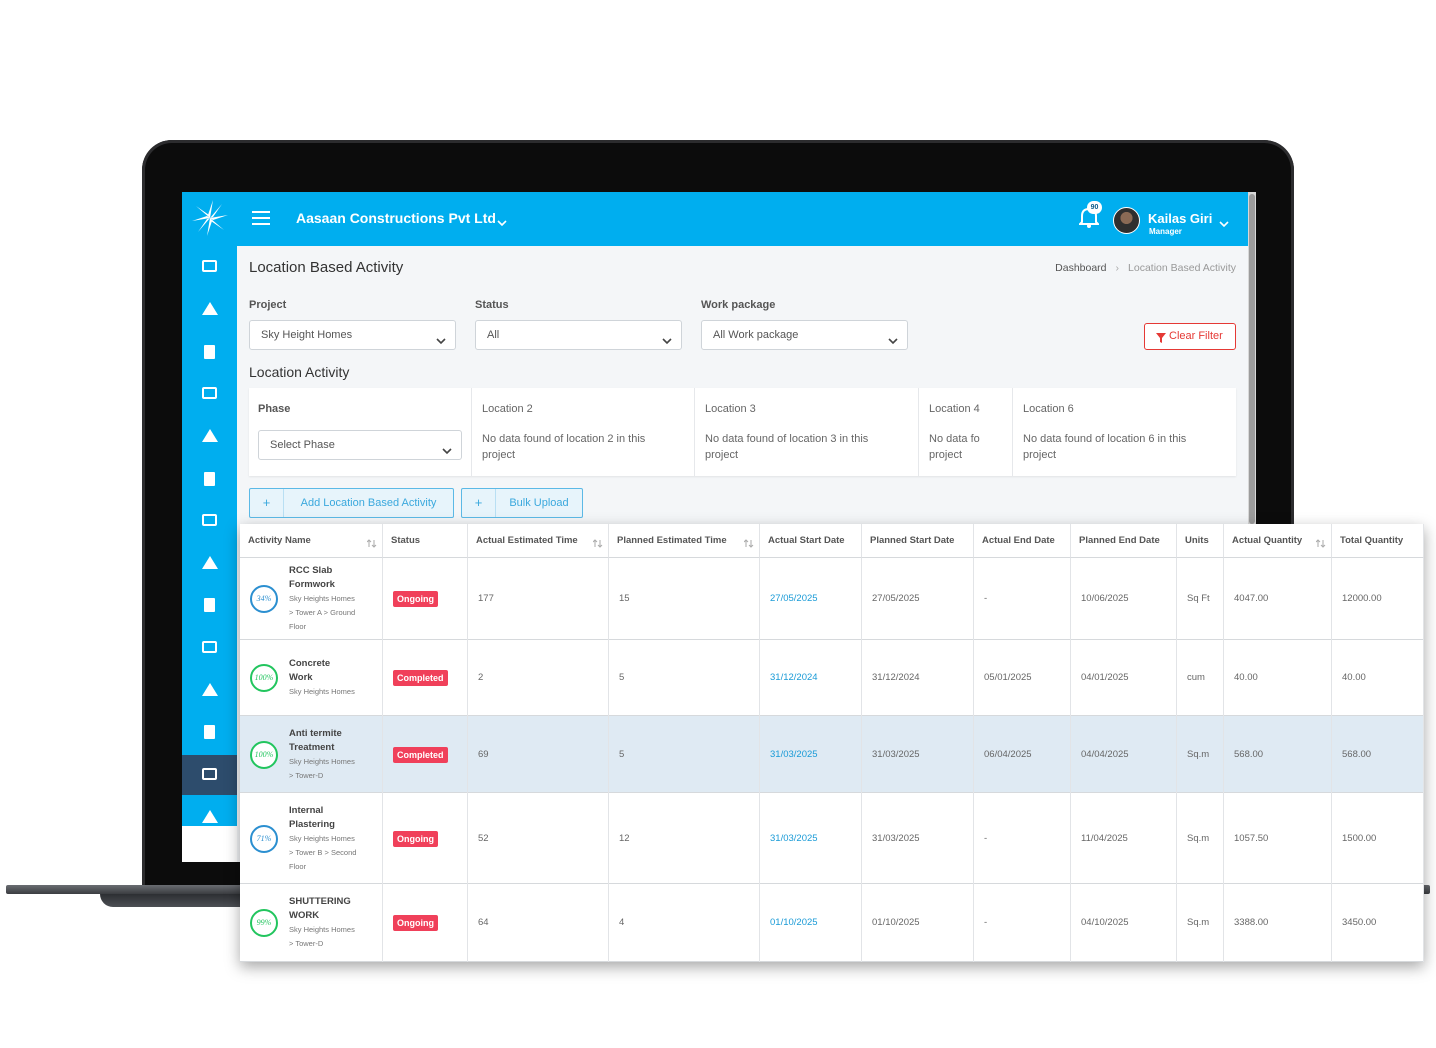  What do you see at coordinates (1105, 677) in the screenshot?
I see `table-cell: 04/01/2025` at bounding box center [1105, 677].